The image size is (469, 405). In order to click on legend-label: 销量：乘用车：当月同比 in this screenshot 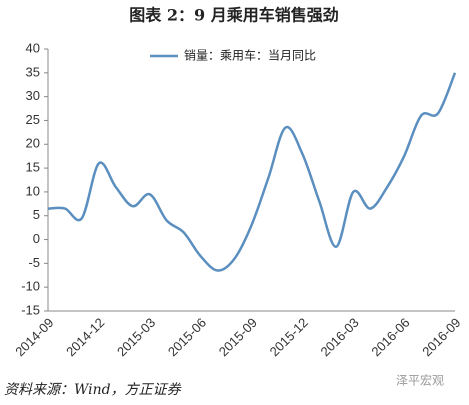, I will do `click(250, 55)`.